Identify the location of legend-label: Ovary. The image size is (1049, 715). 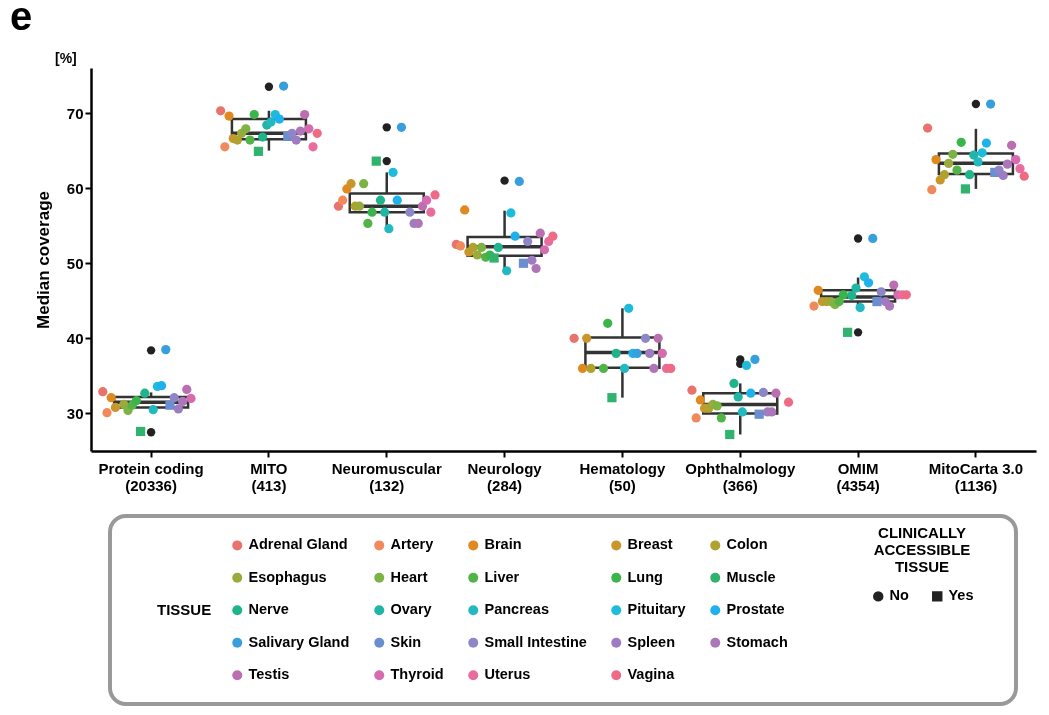
(411, 609).